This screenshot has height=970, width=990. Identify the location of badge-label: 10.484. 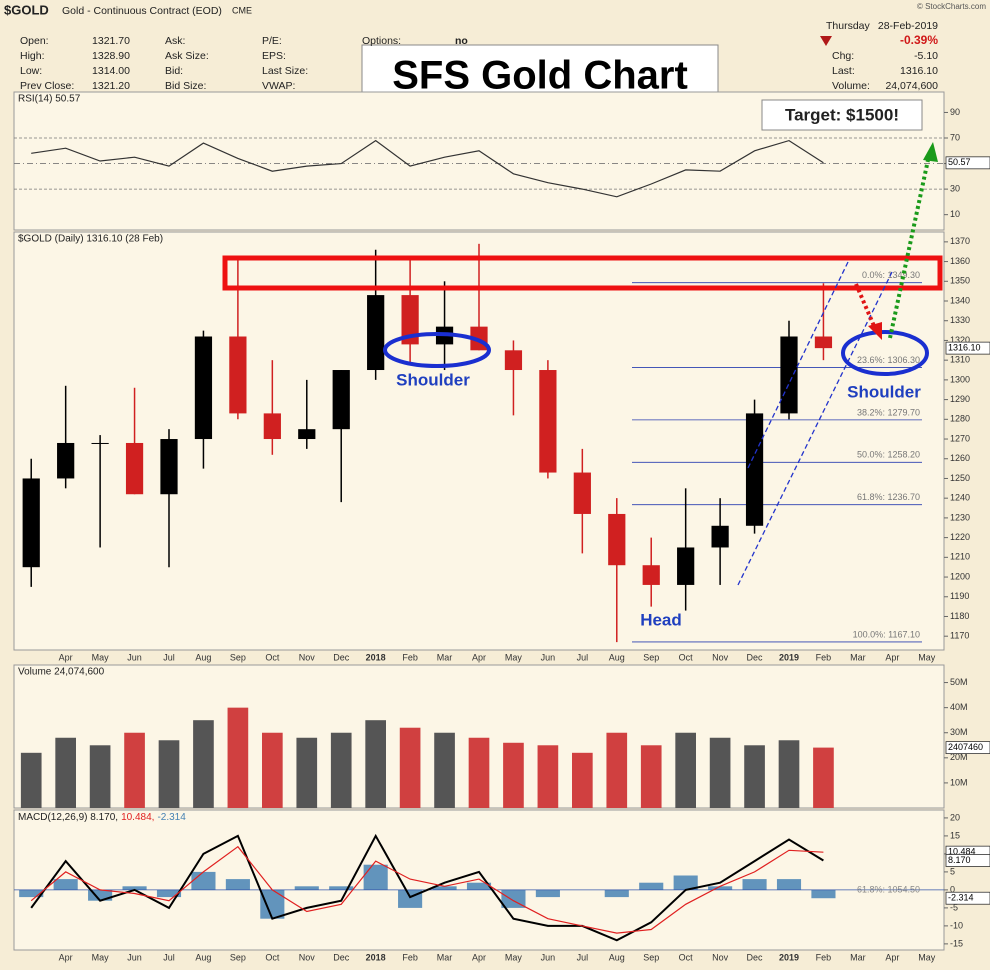
(962, 852).